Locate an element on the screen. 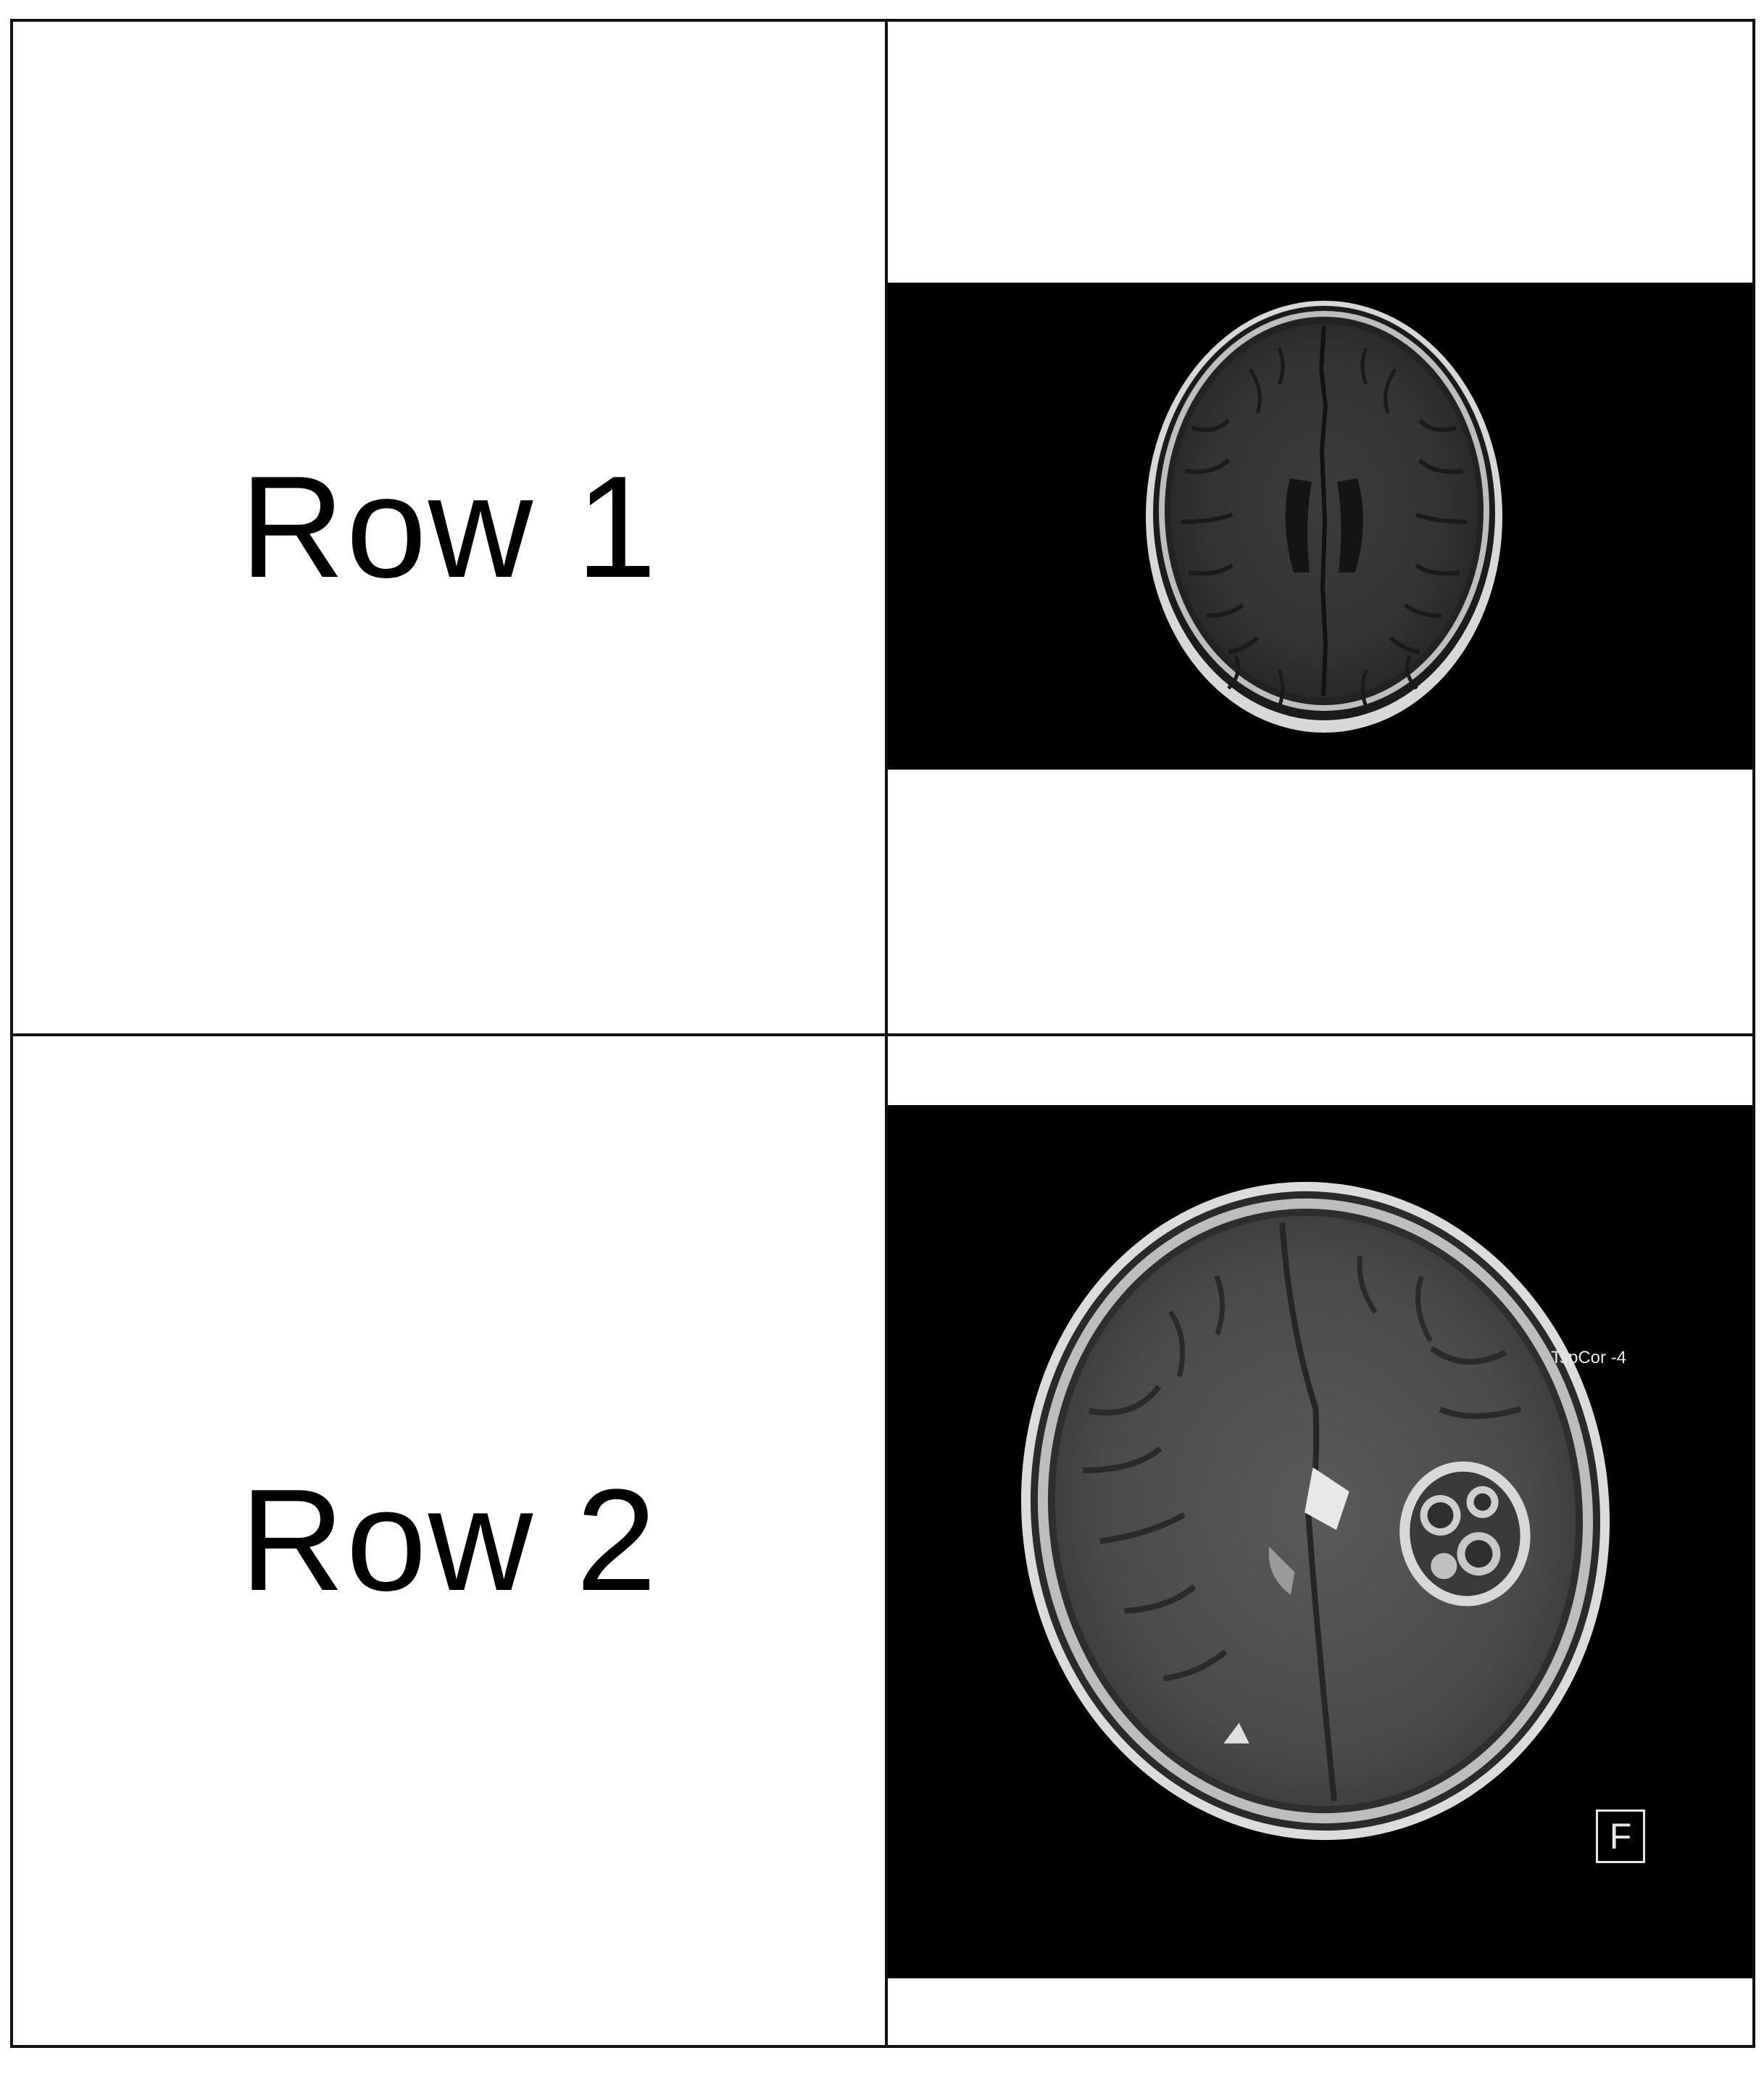 This screenshot has height=2074, width=1764. row-divider is located at coordinates (882, 1035).